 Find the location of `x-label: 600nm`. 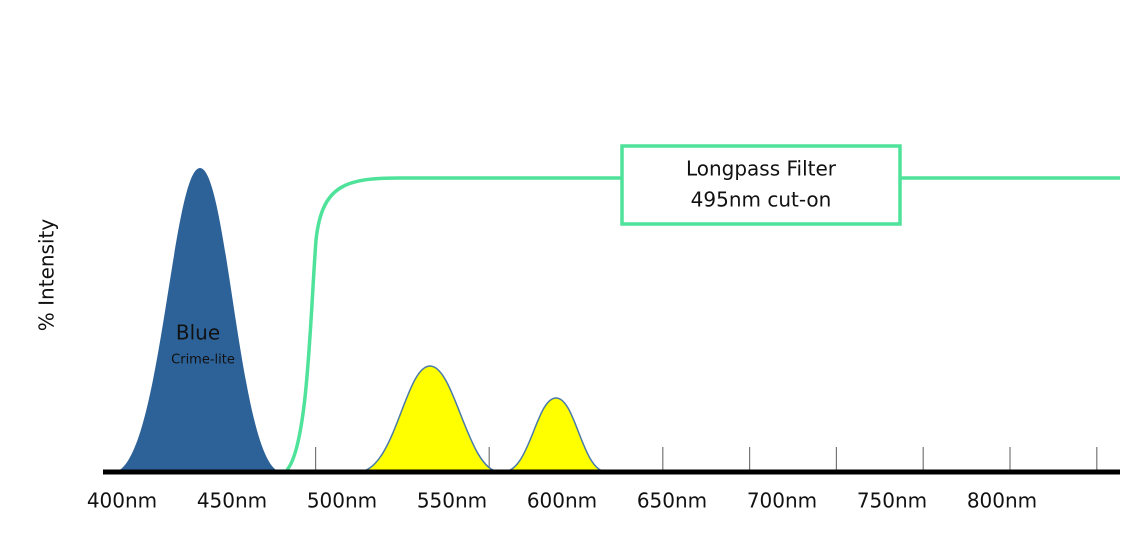

x-label: 600nm is located at coordinates (562, 501).